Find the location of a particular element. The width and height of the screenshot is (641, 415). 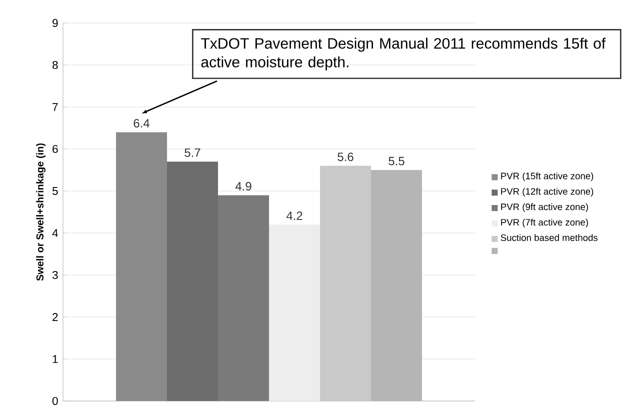

y-tick-label: 9 is located at coordinates (55, 23).